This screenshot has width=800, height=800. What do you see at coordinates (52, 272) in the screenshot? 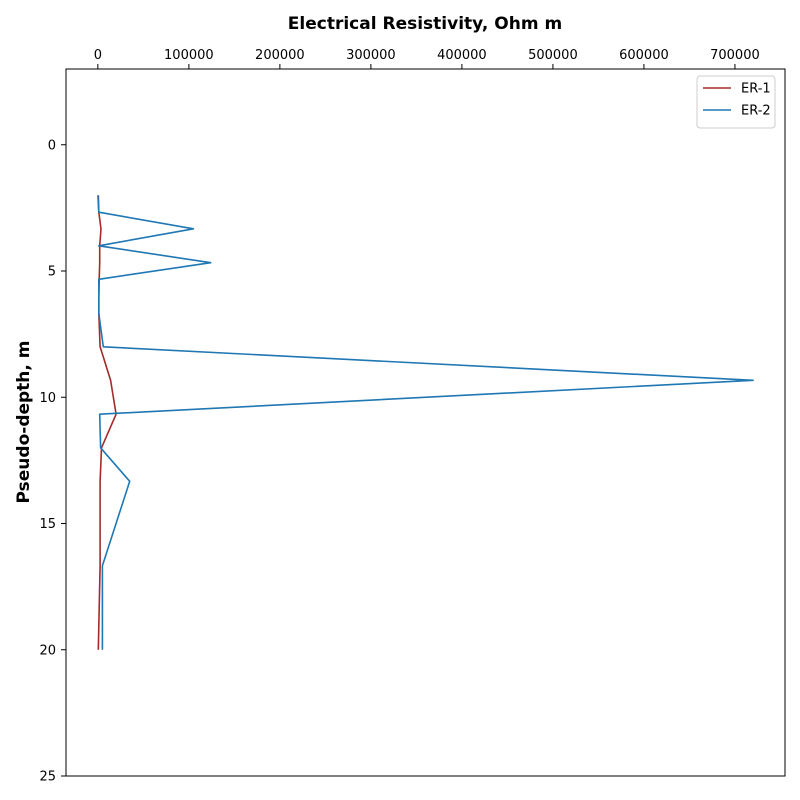
I see `y-tick-label: 5` at bounding box center [52, 272].